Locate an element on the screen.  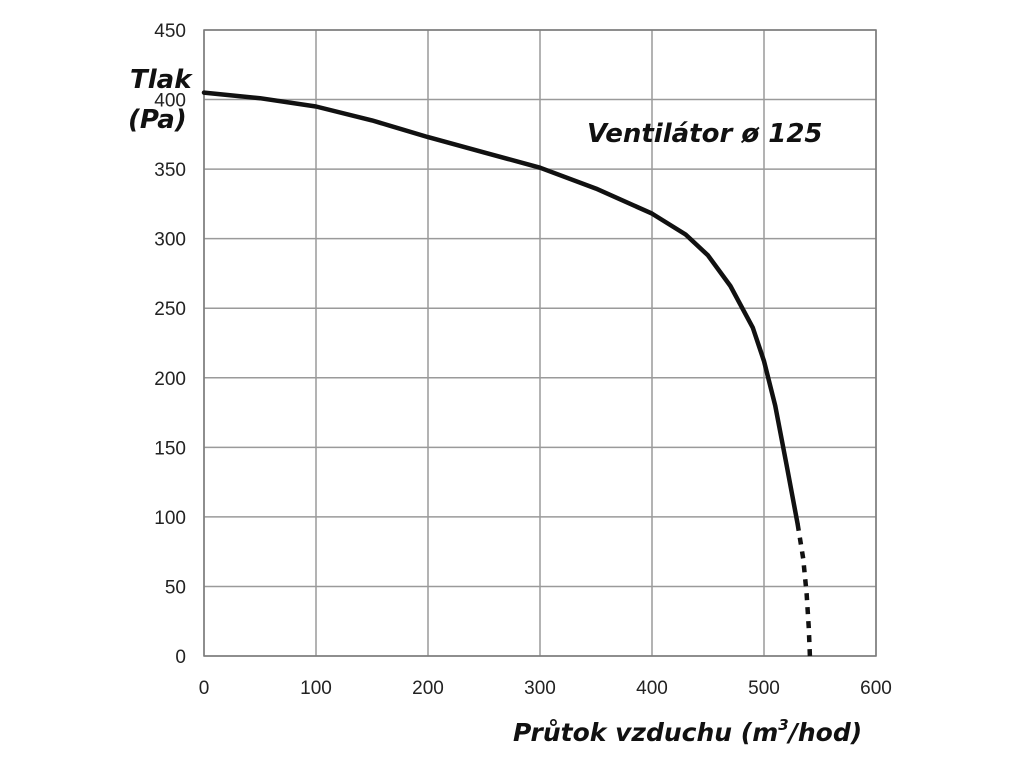
x-tick-label: 300 is located at coordinates (540, 688).